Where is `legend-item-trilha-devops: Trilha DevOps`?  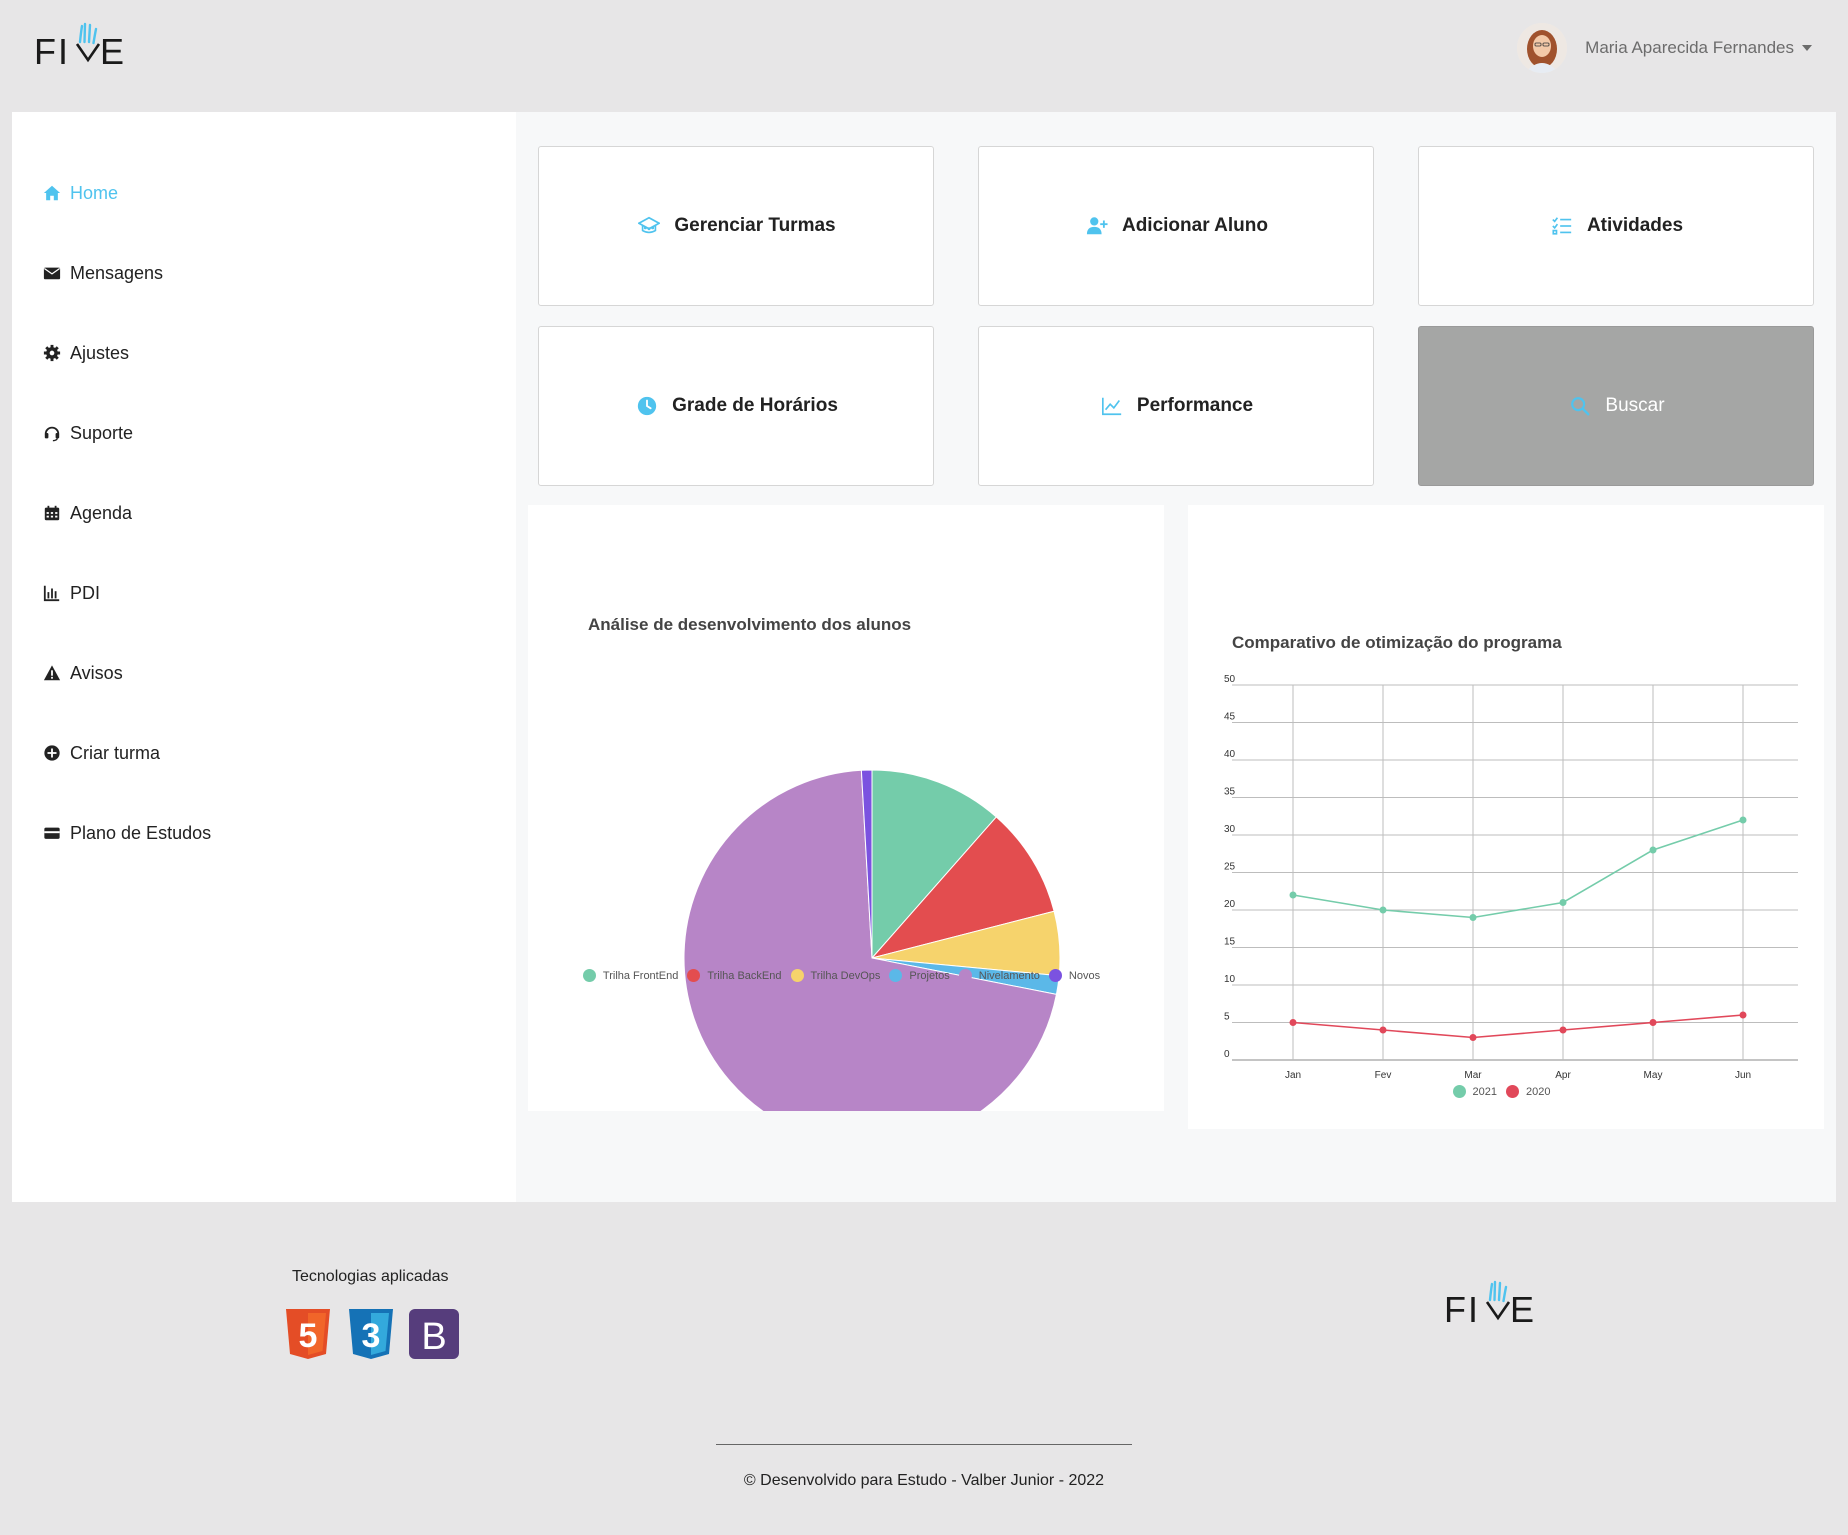
legend-item-trilha-devops: Trilha DevOps is located at coordinates (835, 975).